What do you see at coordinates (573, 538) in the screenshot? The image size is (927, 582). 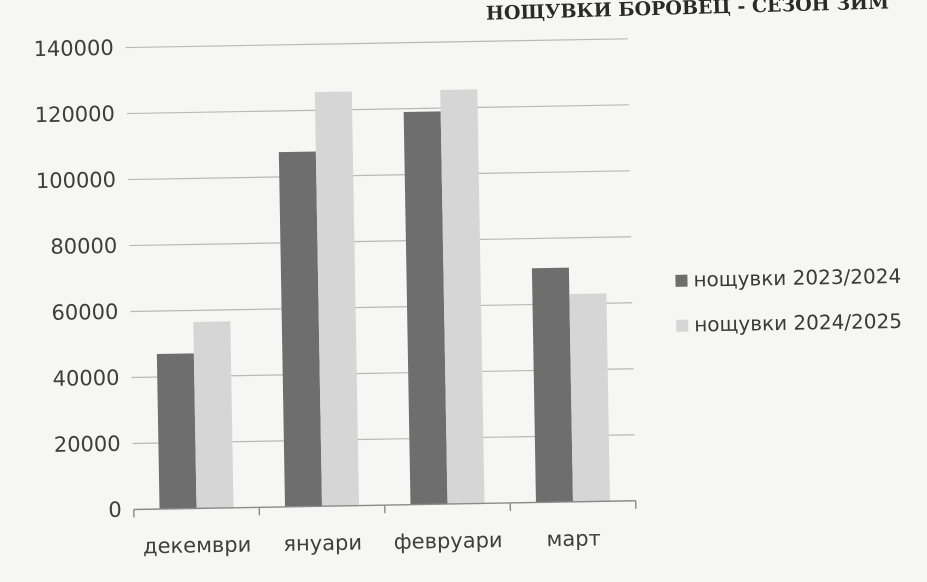 I see `x-category-label: март` at bounding box center [573, 538].